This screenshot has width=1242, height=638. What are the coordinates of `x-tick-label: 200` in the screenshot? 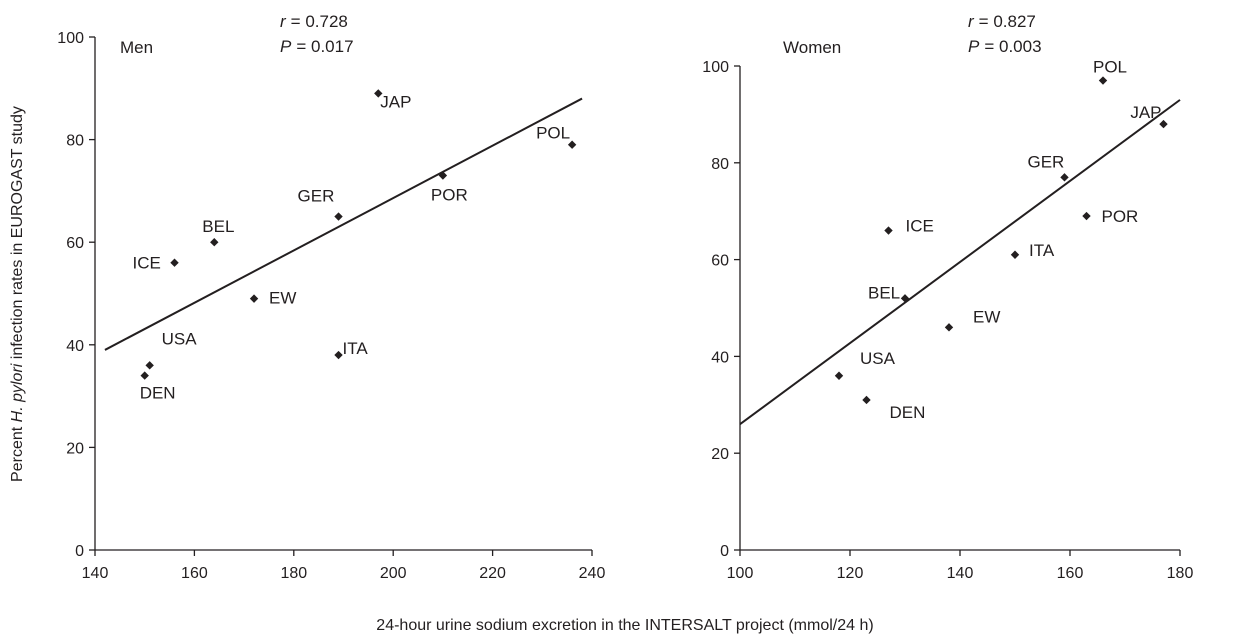 It's located at (393, 573).